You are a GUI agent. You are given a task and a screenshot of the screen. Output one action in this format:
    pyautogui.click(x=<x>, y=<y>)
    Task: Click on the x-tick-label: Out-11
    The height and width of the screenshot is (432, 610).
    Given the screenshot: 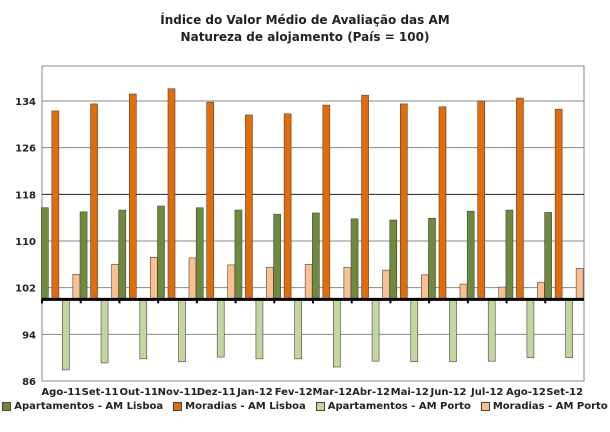 What is the action you would take?
    pyautogui.click(x=139, y=392)
    